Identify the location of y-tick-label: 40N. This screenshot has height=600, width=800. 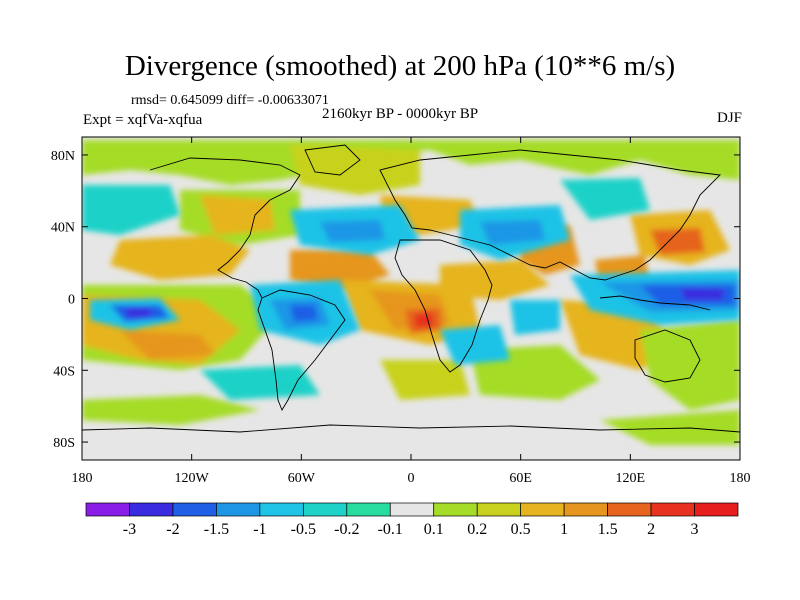
(63, 228).